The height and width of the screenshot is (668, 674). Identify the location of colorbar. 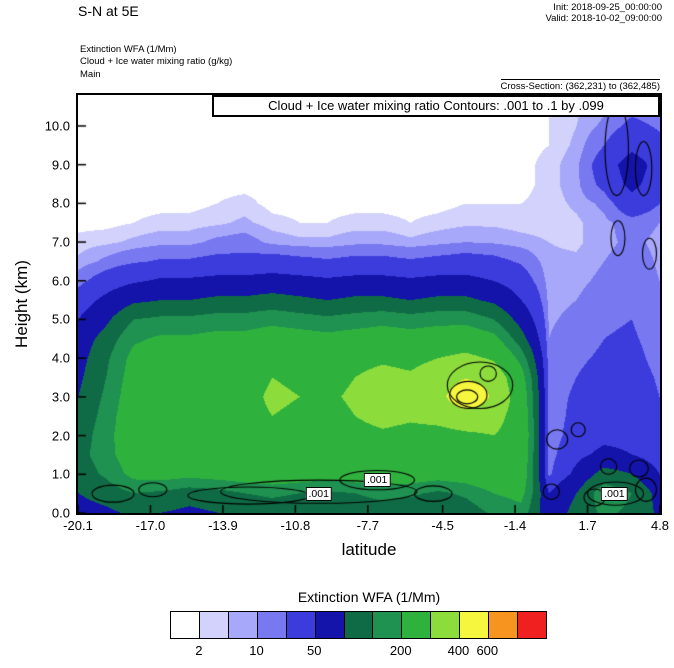
(358, 625).